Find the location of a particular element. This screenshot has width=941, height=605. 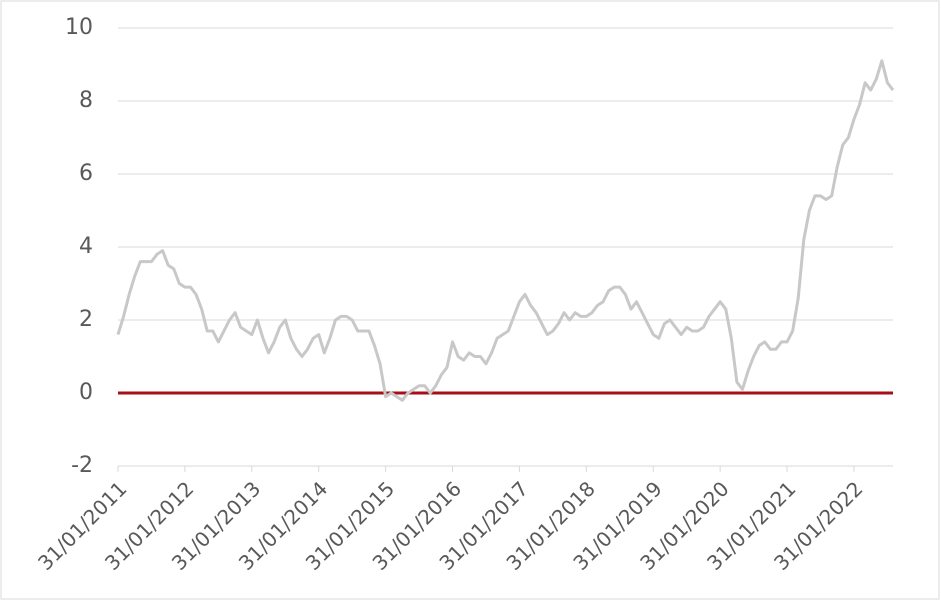

y-tick-label: 10 is located at coordinates (79, 27).